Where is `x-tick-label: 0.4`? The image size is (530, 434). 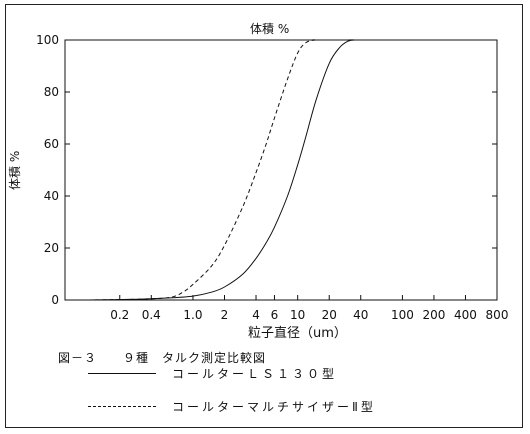
x-tick-label: 0.4 is located at coordinates (151, 315).